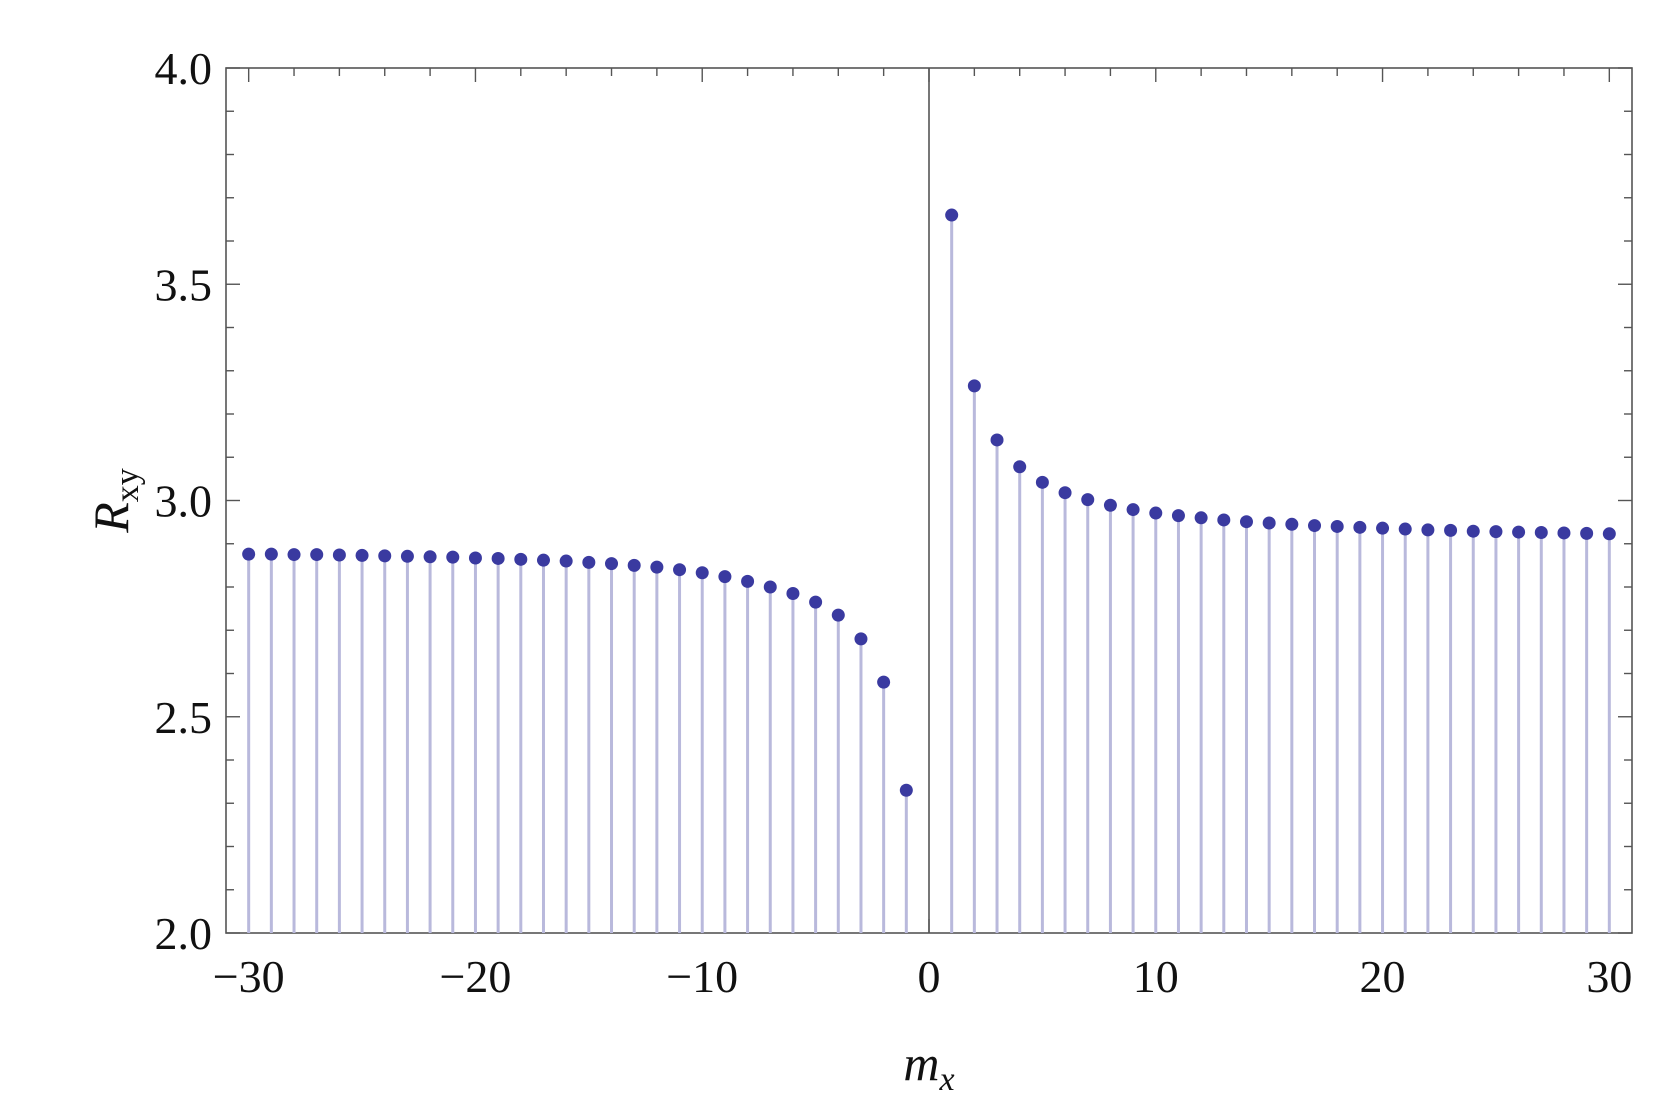 This screenshot has width=1679, height=1120. What do you see at coordinates (184, 717) in the screenshot?
I see `y-tick-label: 2.5` at bounding box center [184, 717].